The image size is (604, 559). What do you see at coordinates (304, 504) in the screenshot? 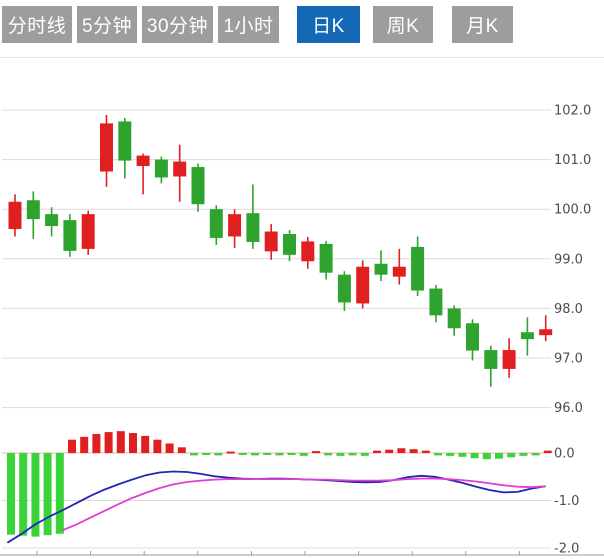
I see `macd-dea-line` at bounding box center [304, 504].